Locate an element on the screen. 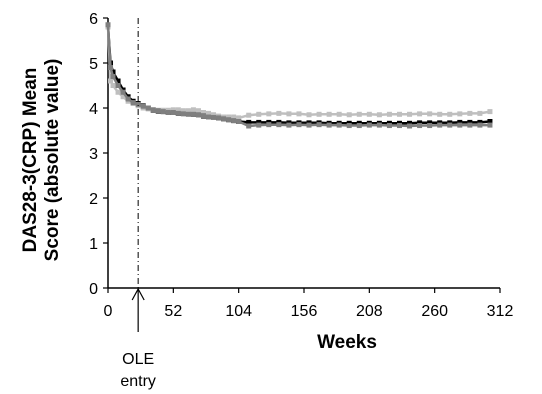  x-tick-label: 52 is located at coordinates (173, 311).